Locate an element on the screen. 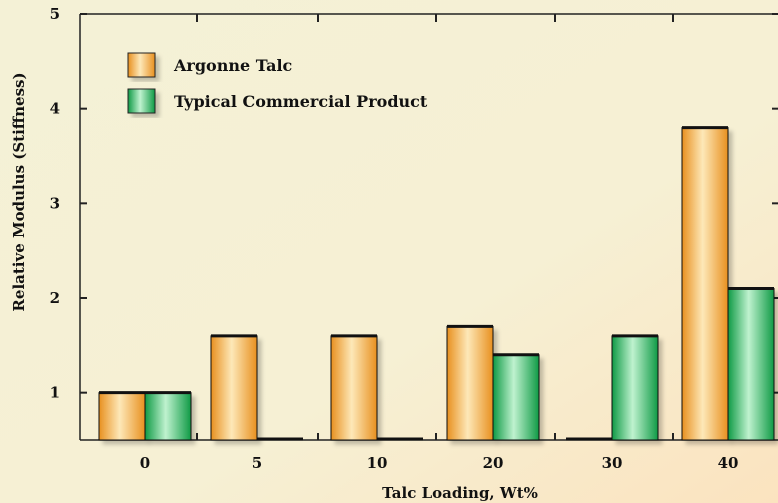 This screenshot has height=503, width=778. y-tick-label: 5 is located at coordinates (55, 14).